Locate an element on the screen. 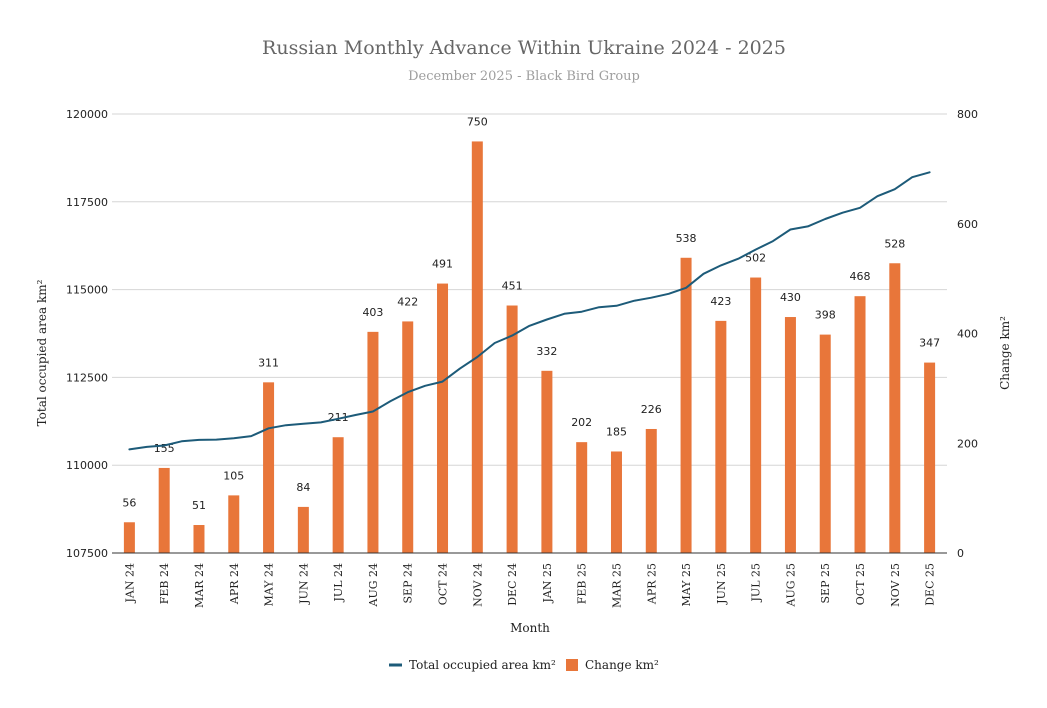  bar-data-label: 468 is located at coordinates (860, 276).